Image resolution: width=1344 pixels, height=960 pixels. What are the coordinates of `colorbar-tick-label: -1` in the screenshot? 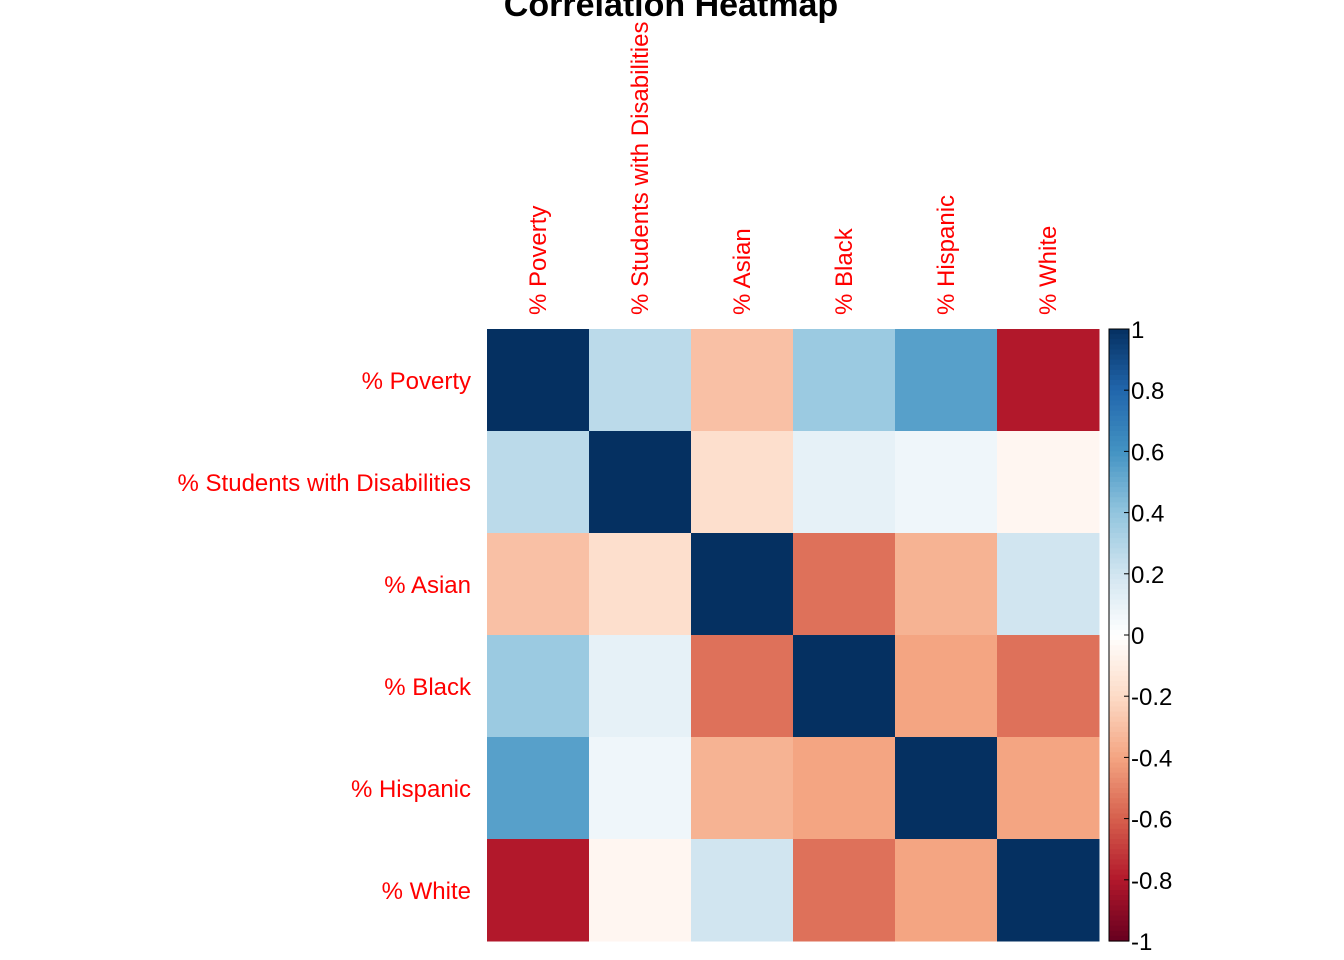 It's located at (1141, 942).